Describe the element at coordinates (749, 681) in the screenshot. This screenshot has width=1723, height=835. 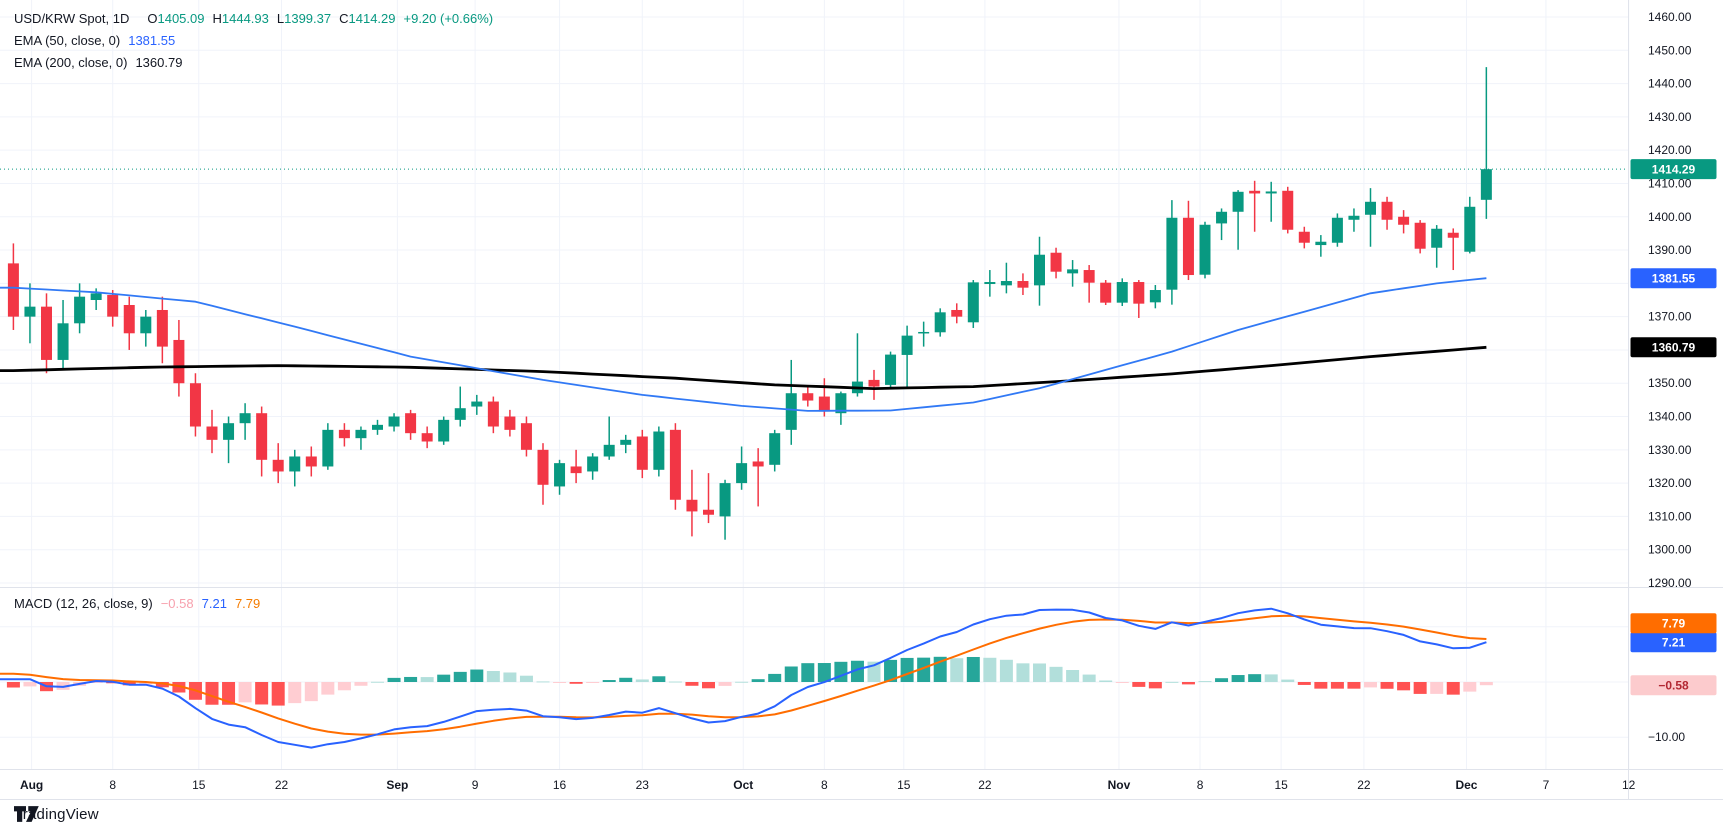
I see `macd-histogram` at that location.